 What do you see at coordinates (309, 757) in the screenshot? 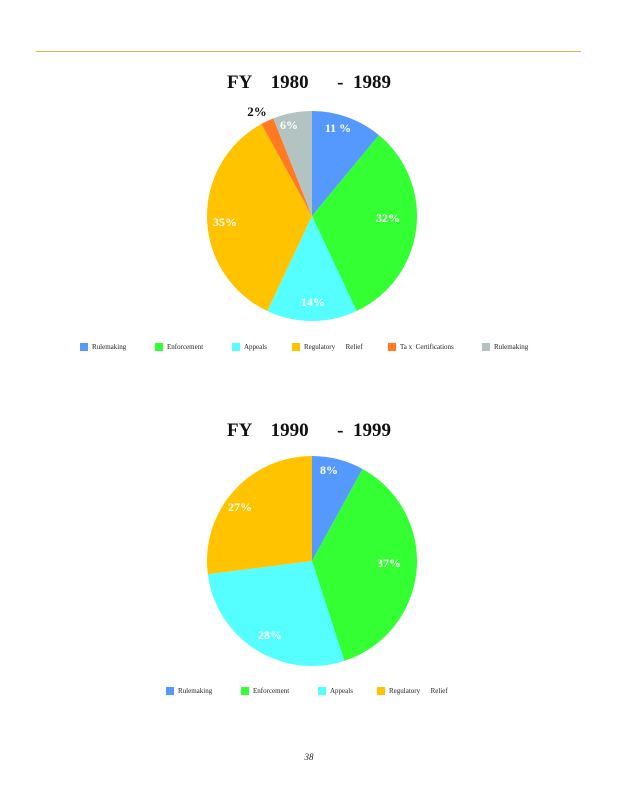
I see `page-number: 38` at bounding box center [309, 757].